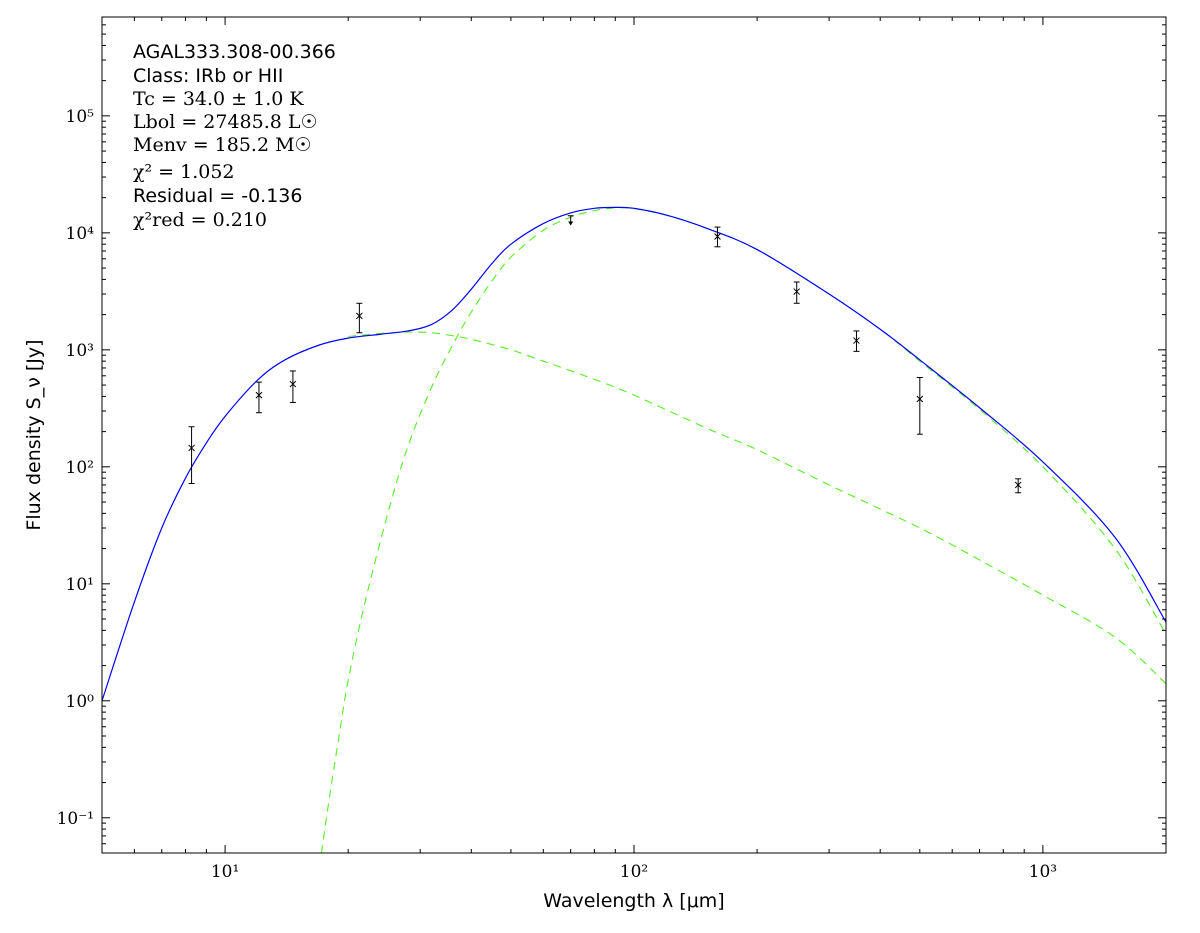 This screenshot has width=1200, height=933. Describe the element at coordinates (34, 434) in the screenshot. I see `y-axis-label: Flux density S_ν [Jy]` at that location.